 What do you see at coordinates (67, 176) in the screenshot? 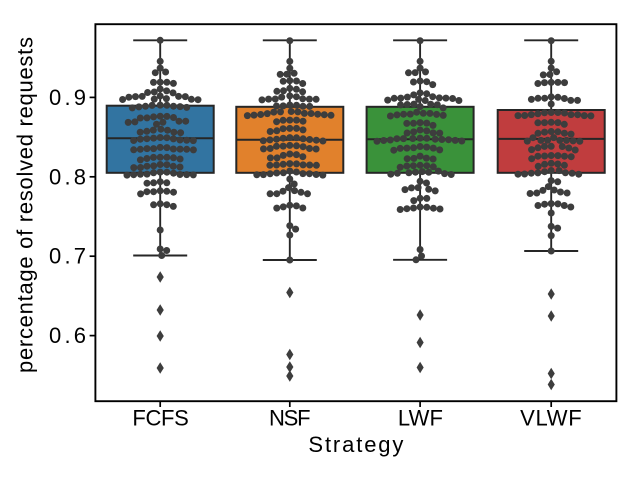
I see `svg-text: 0.8` at bounding box center [67, 176].